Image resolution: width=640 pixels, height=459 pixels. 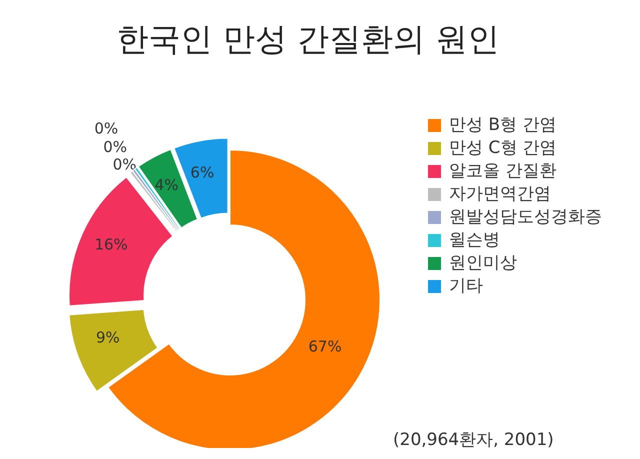 I want to click on data-label: 6%, so click(x=202, y=173).